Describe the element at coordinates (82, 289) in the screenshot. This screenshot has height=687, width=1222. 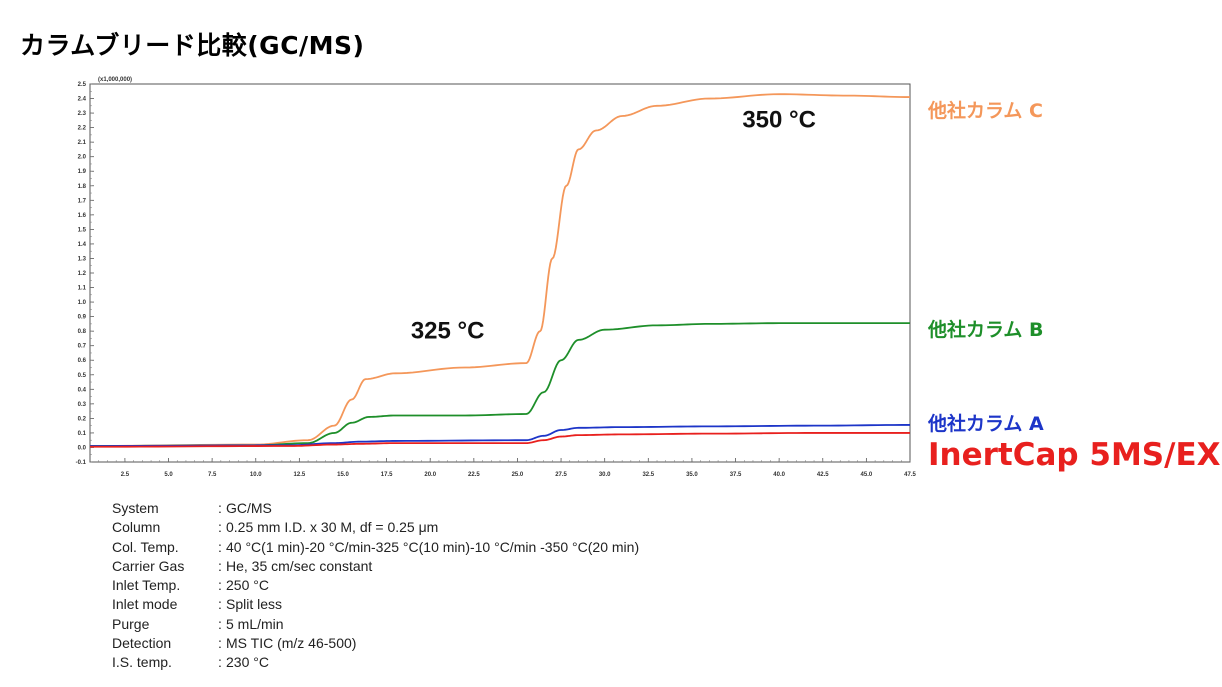
I see `y-tick-label: 1.1` at that location.